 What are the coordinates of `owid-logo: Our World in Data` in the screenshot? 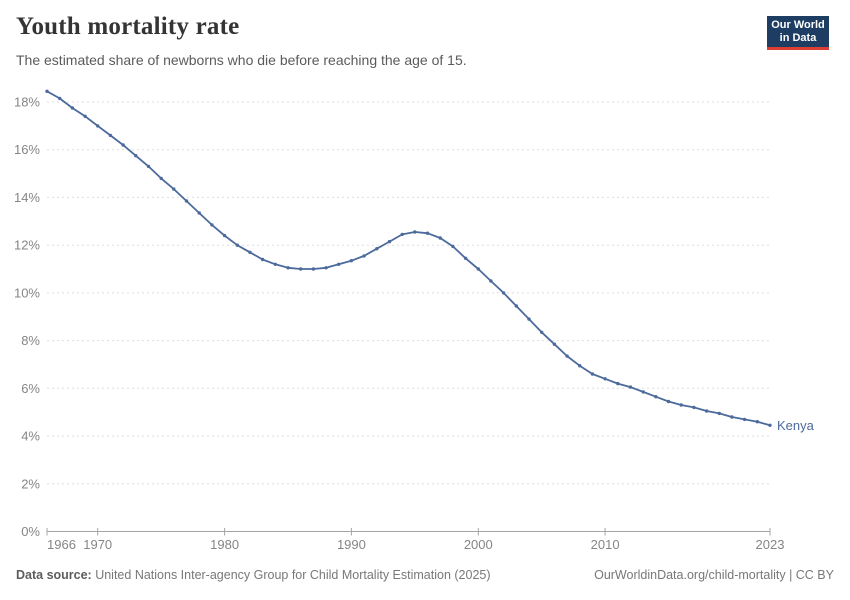 It's located at (798, 33).